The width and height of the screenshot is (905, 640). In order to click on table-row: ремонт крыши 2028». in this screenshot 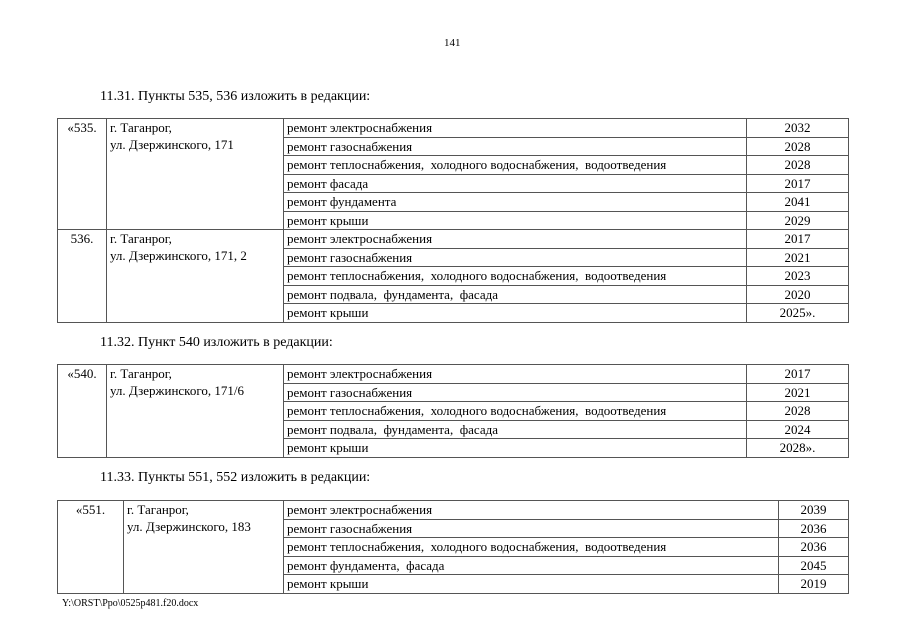, I will do `click(453, 448)`.